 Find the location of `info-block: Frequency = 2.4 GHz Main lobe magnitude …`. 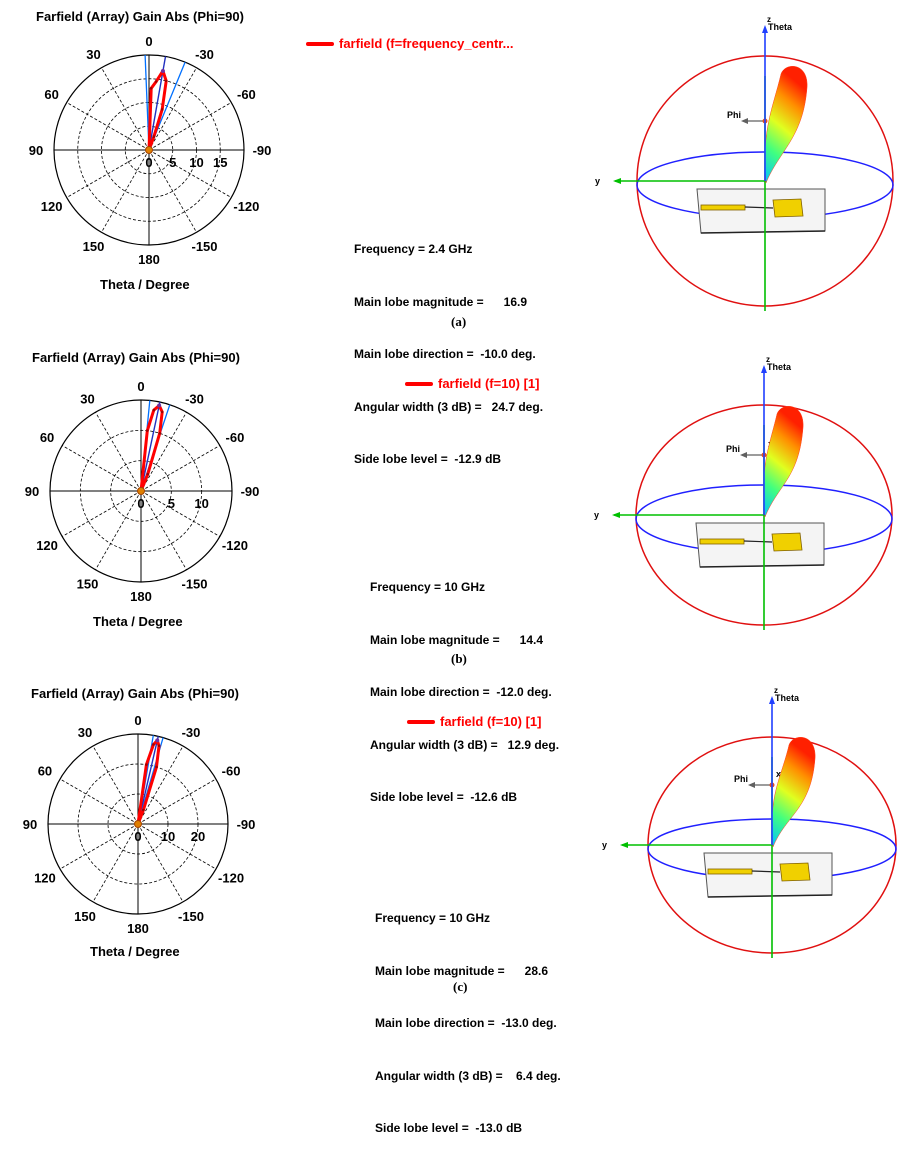

info-block: Frequency = 2.4 GHz Main lobe magnitude … is located at coordinates (448, 355).